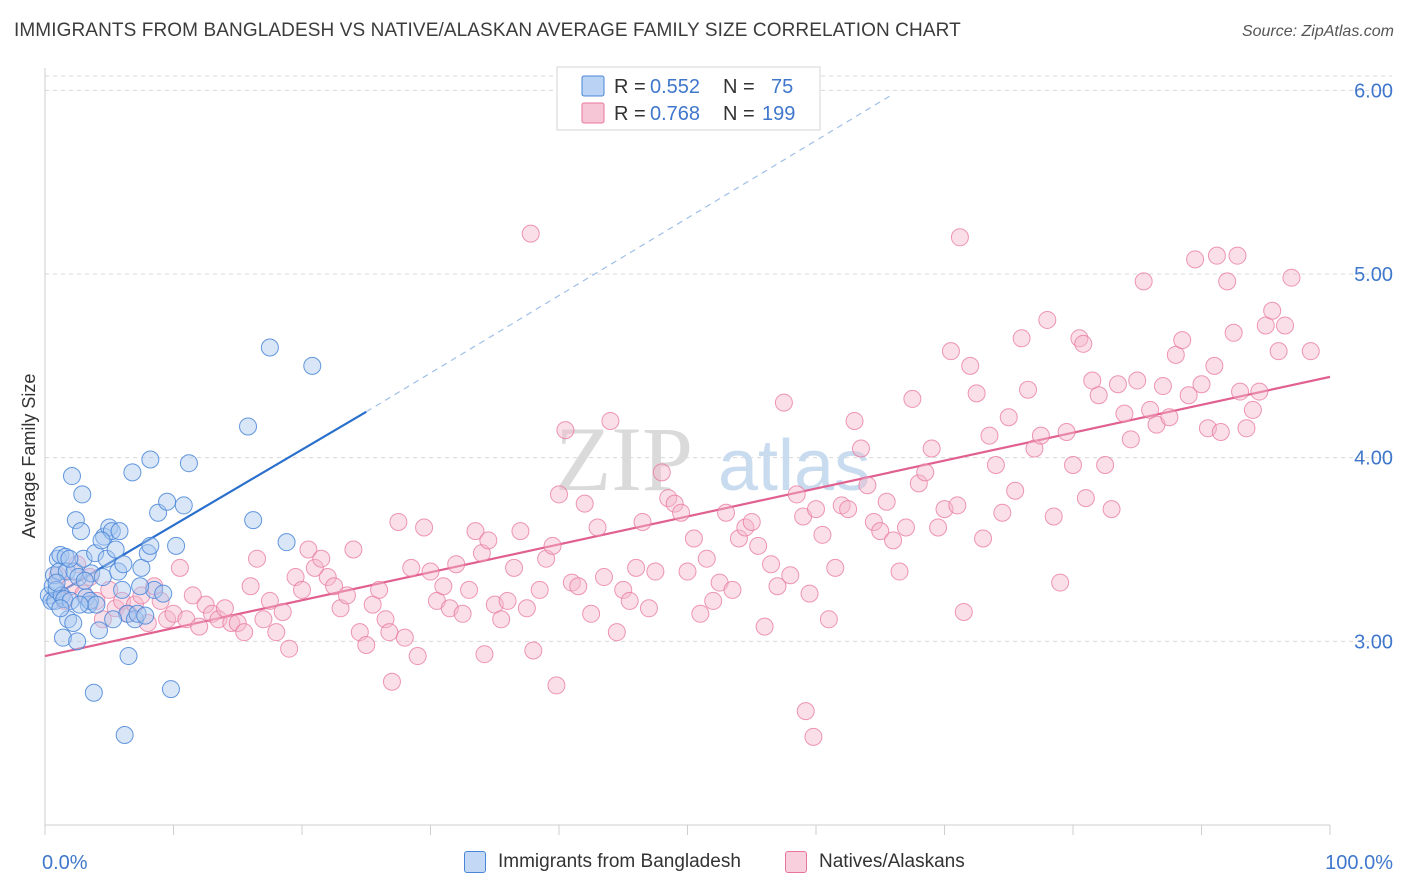 This screenshot has height=892, width=1406. What do you see at coordinates (1359, 863) in the screenshot?
I see `x-tick-label-end: 100.0%` at bounding box center [1359, 863].